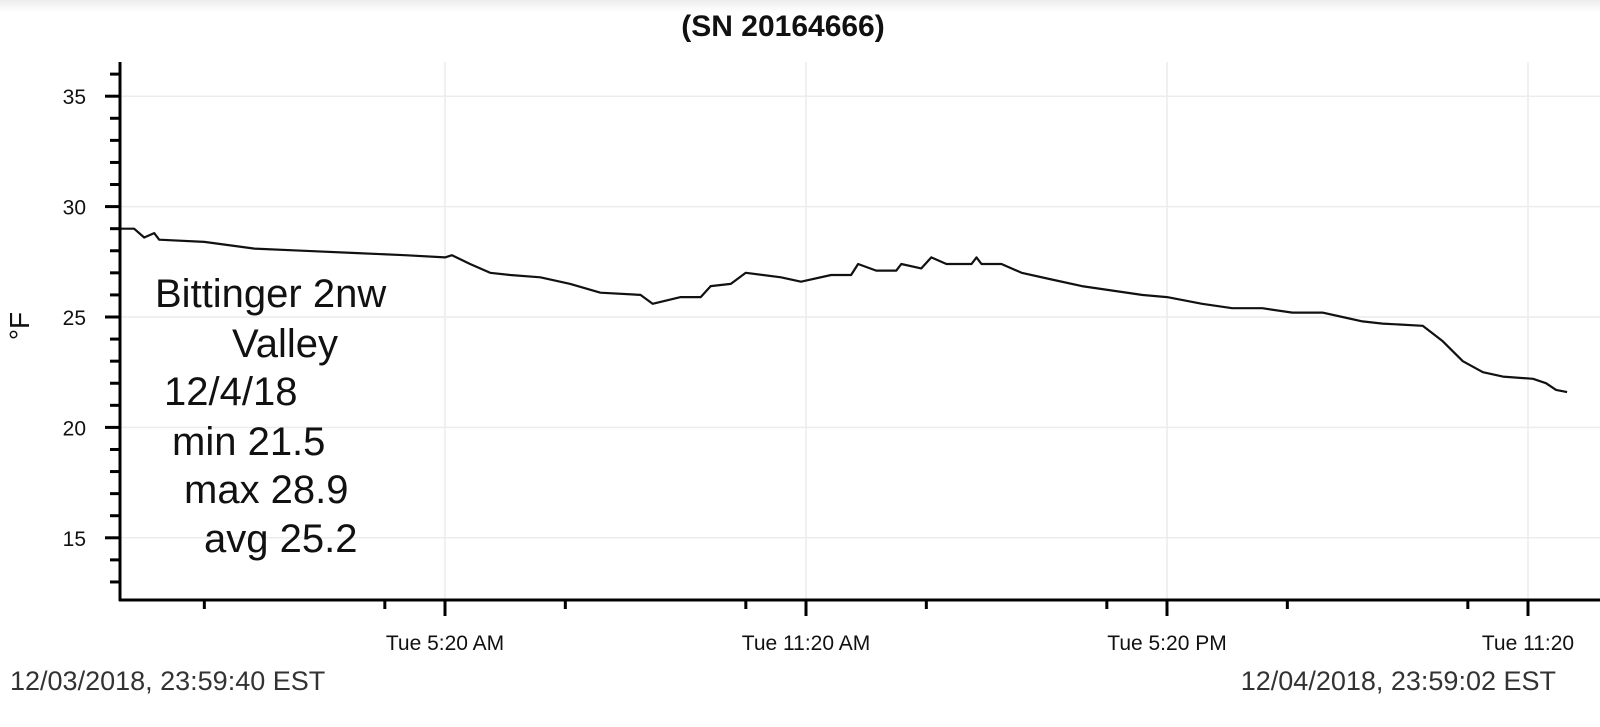 The height and width of the screenshot is (727, 1600). Describe the element at coordinates (74, 97) in the screenshot. I see `y-tick-label: 35` at that location.